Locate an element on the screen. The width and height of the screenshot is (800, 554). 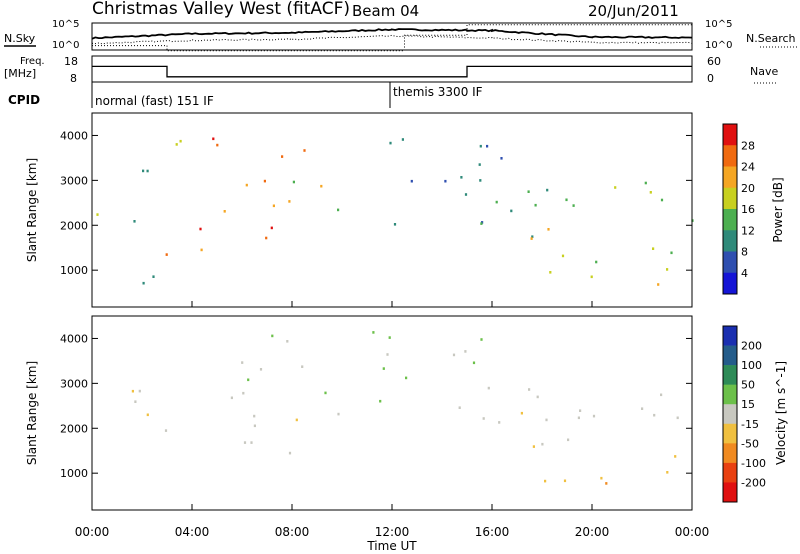
cpid-a: normal (fast) 151 IF is located at coordinates (154, 101).